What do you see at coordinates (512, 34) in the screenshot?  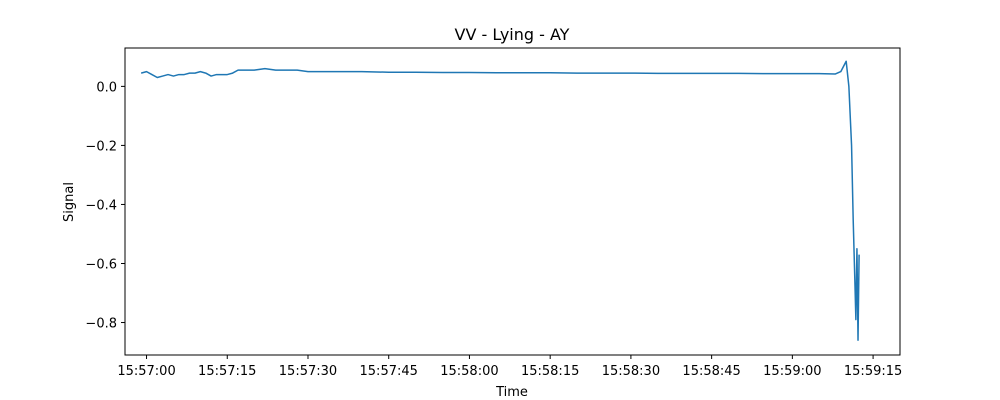 I see `chart-title: VV - Lying - AY` at bounding box center [512, 34].